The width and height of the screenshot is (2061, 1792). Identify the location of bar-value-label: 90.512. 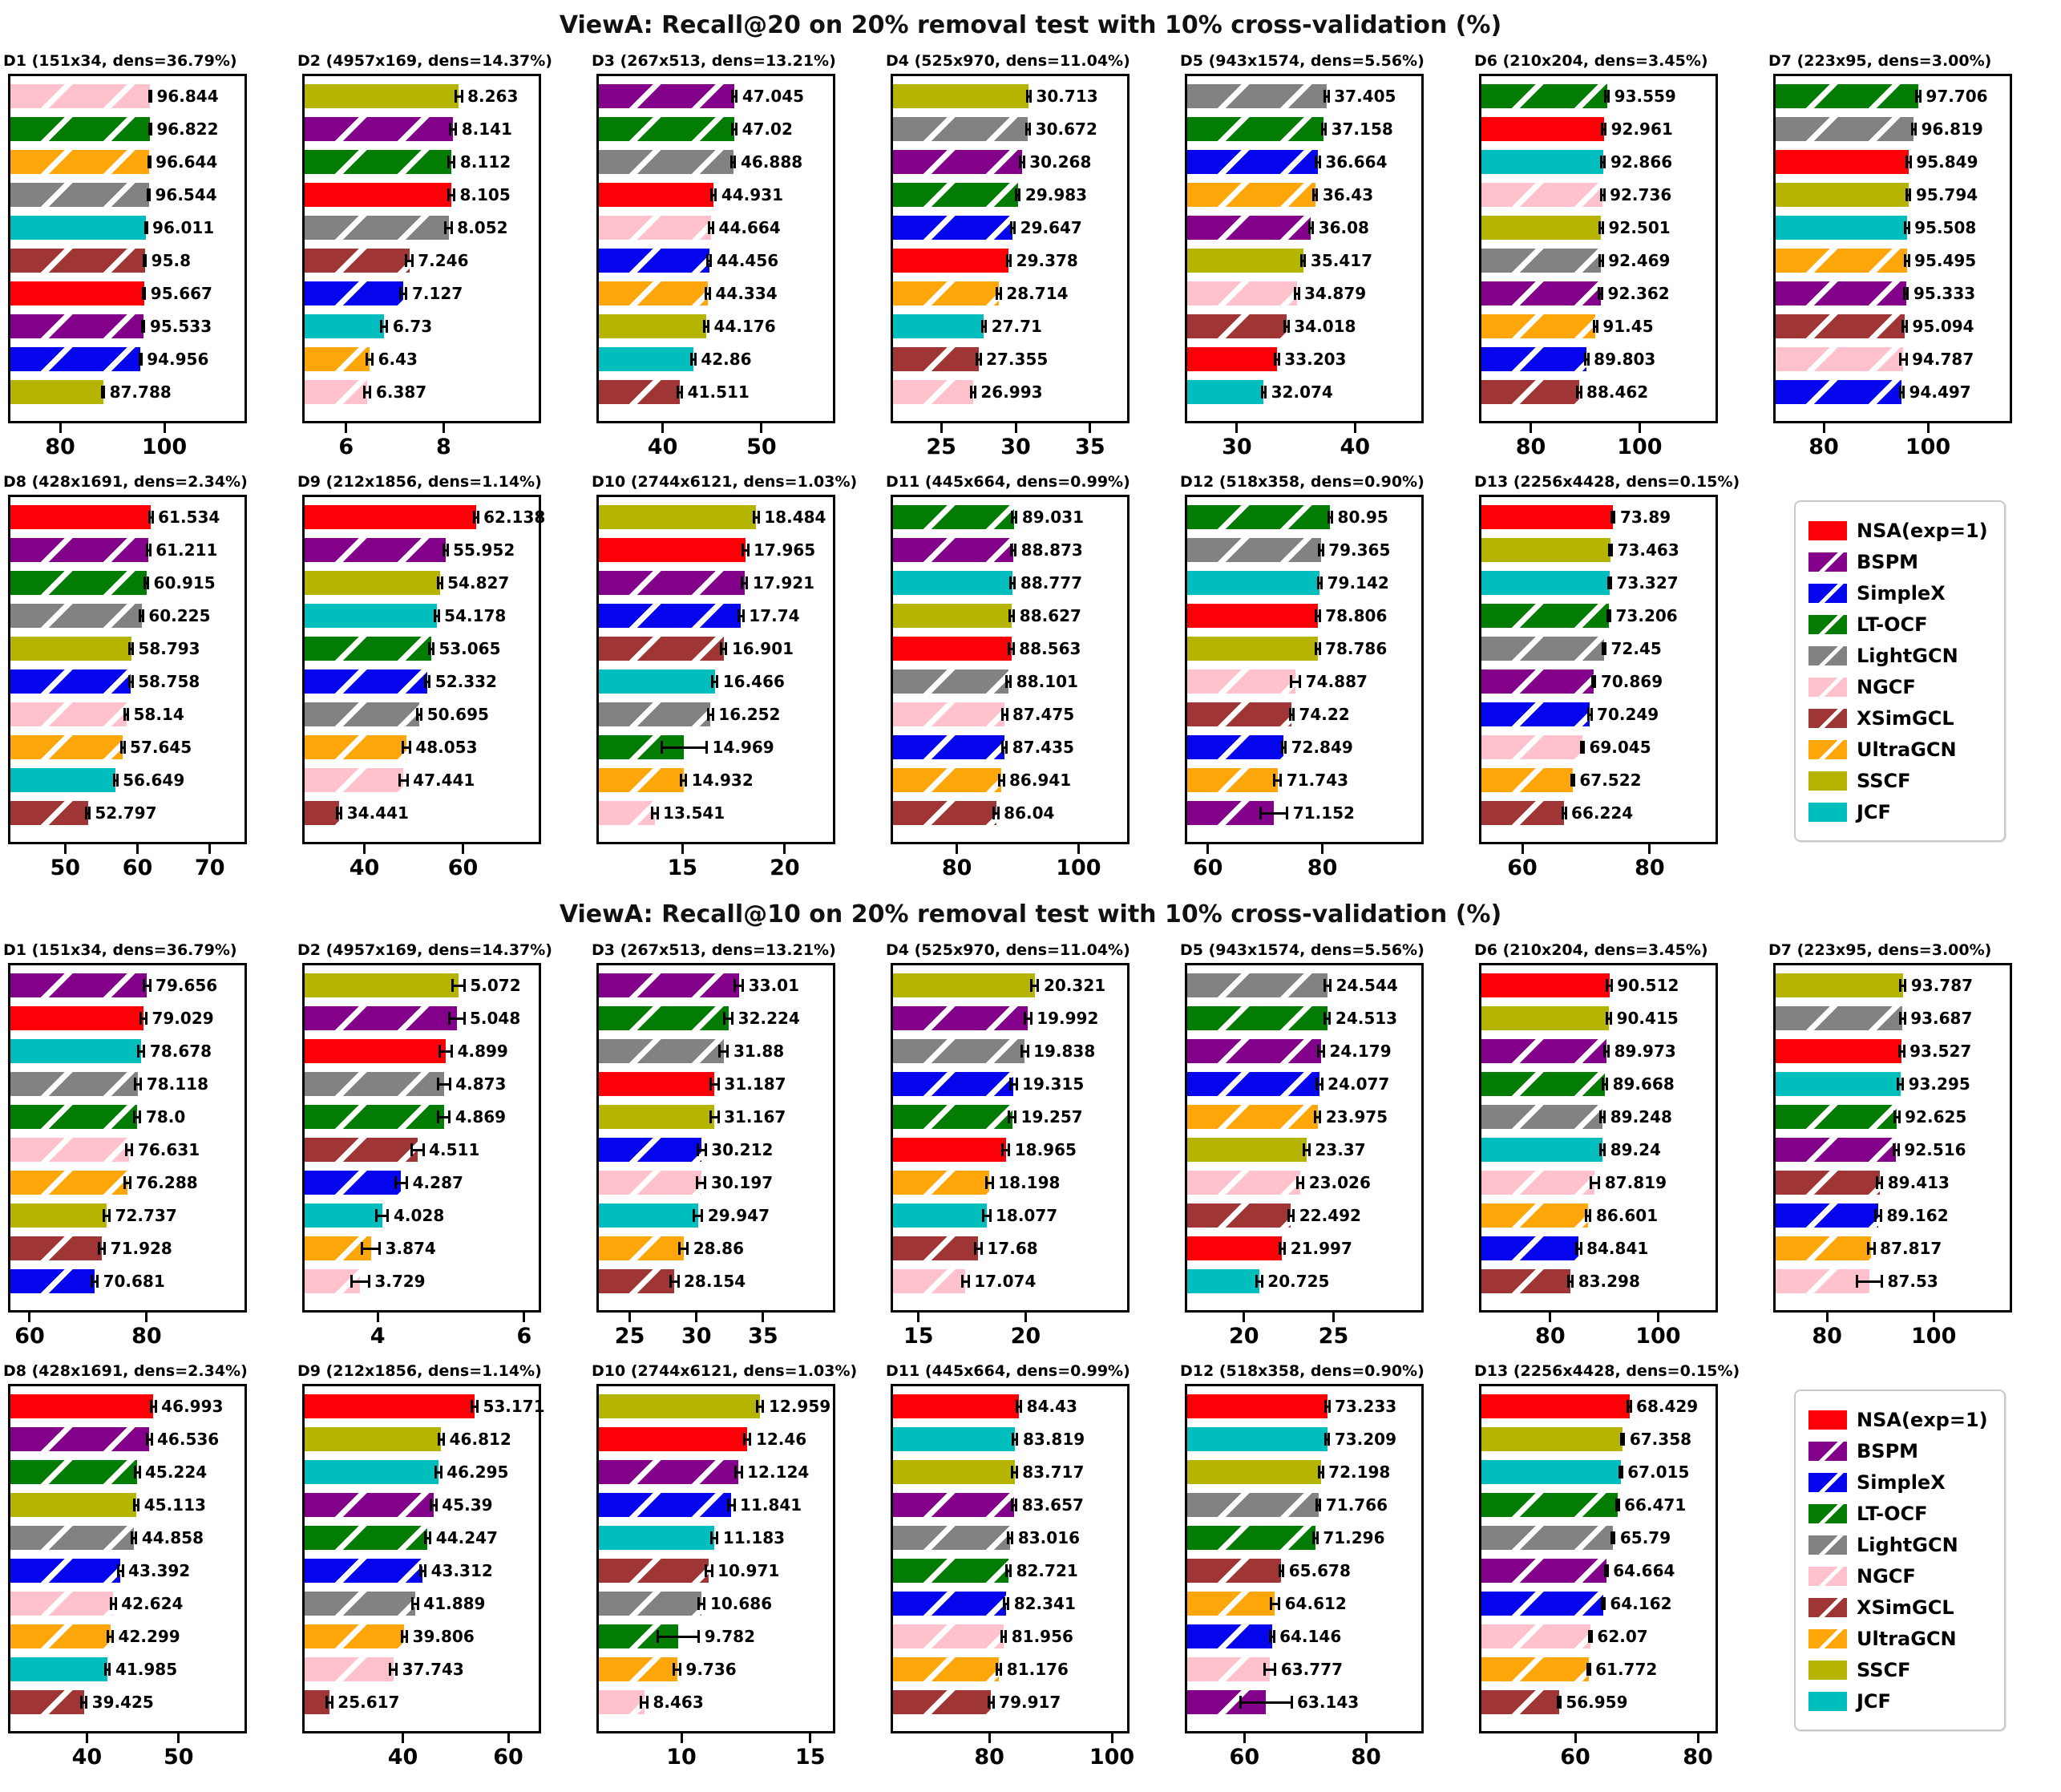
(1648, 985).